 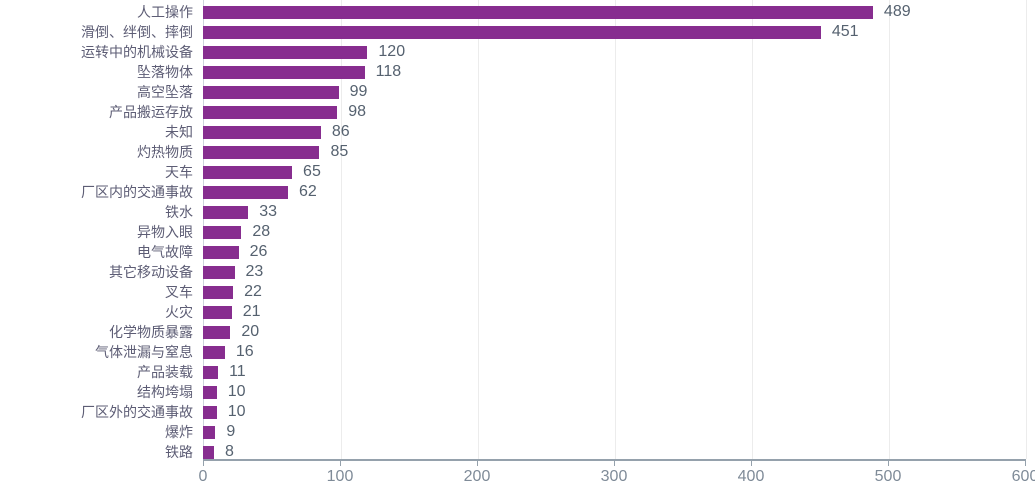 What do you see at coordinates (137, 192) in the screenshot?
I see `category-label: 厂区内的交通事故` at bounding box center [137, 192].